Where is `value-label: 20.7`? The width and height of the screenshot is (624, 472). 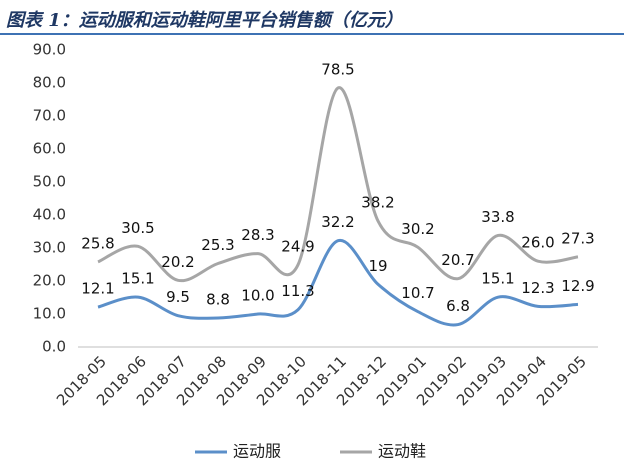
value-label: 20.7 is located at coordinates (457, 260).